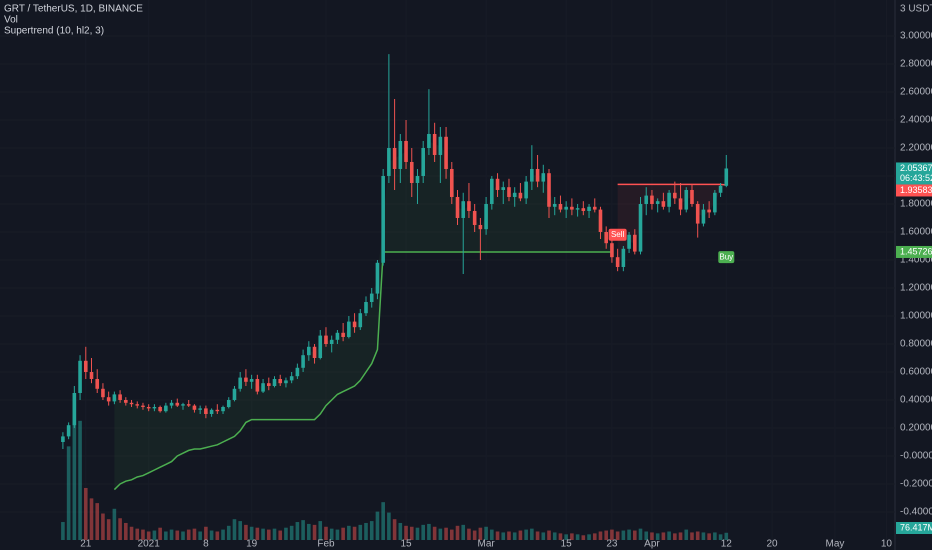 The height and width of the screenshot is (550, 932). Describe the element at coordinates (612, 544) in the screenshot. I see `x-tick-label: 23` at that location.